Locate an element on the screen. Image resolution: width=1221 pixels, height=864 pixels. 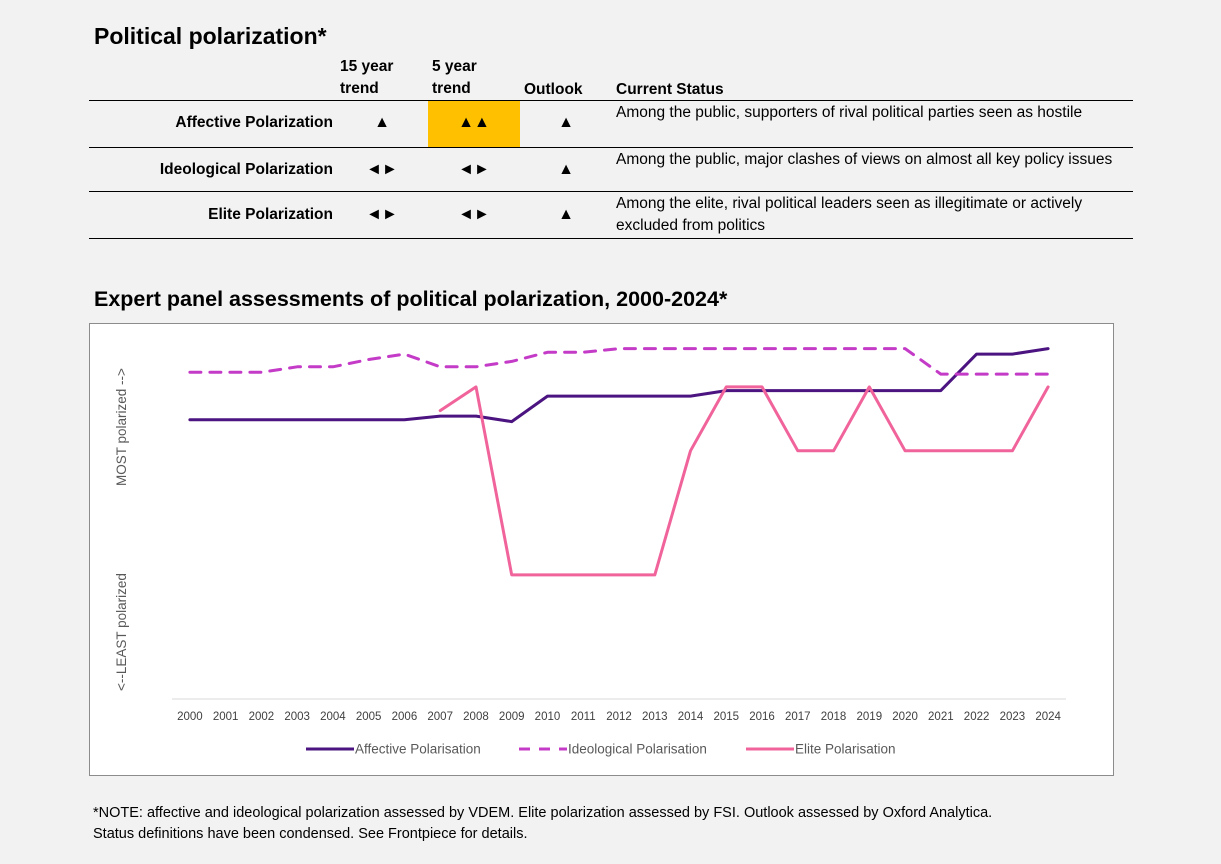
x-tick-label: 2019 is located at coordinates (870, 717).